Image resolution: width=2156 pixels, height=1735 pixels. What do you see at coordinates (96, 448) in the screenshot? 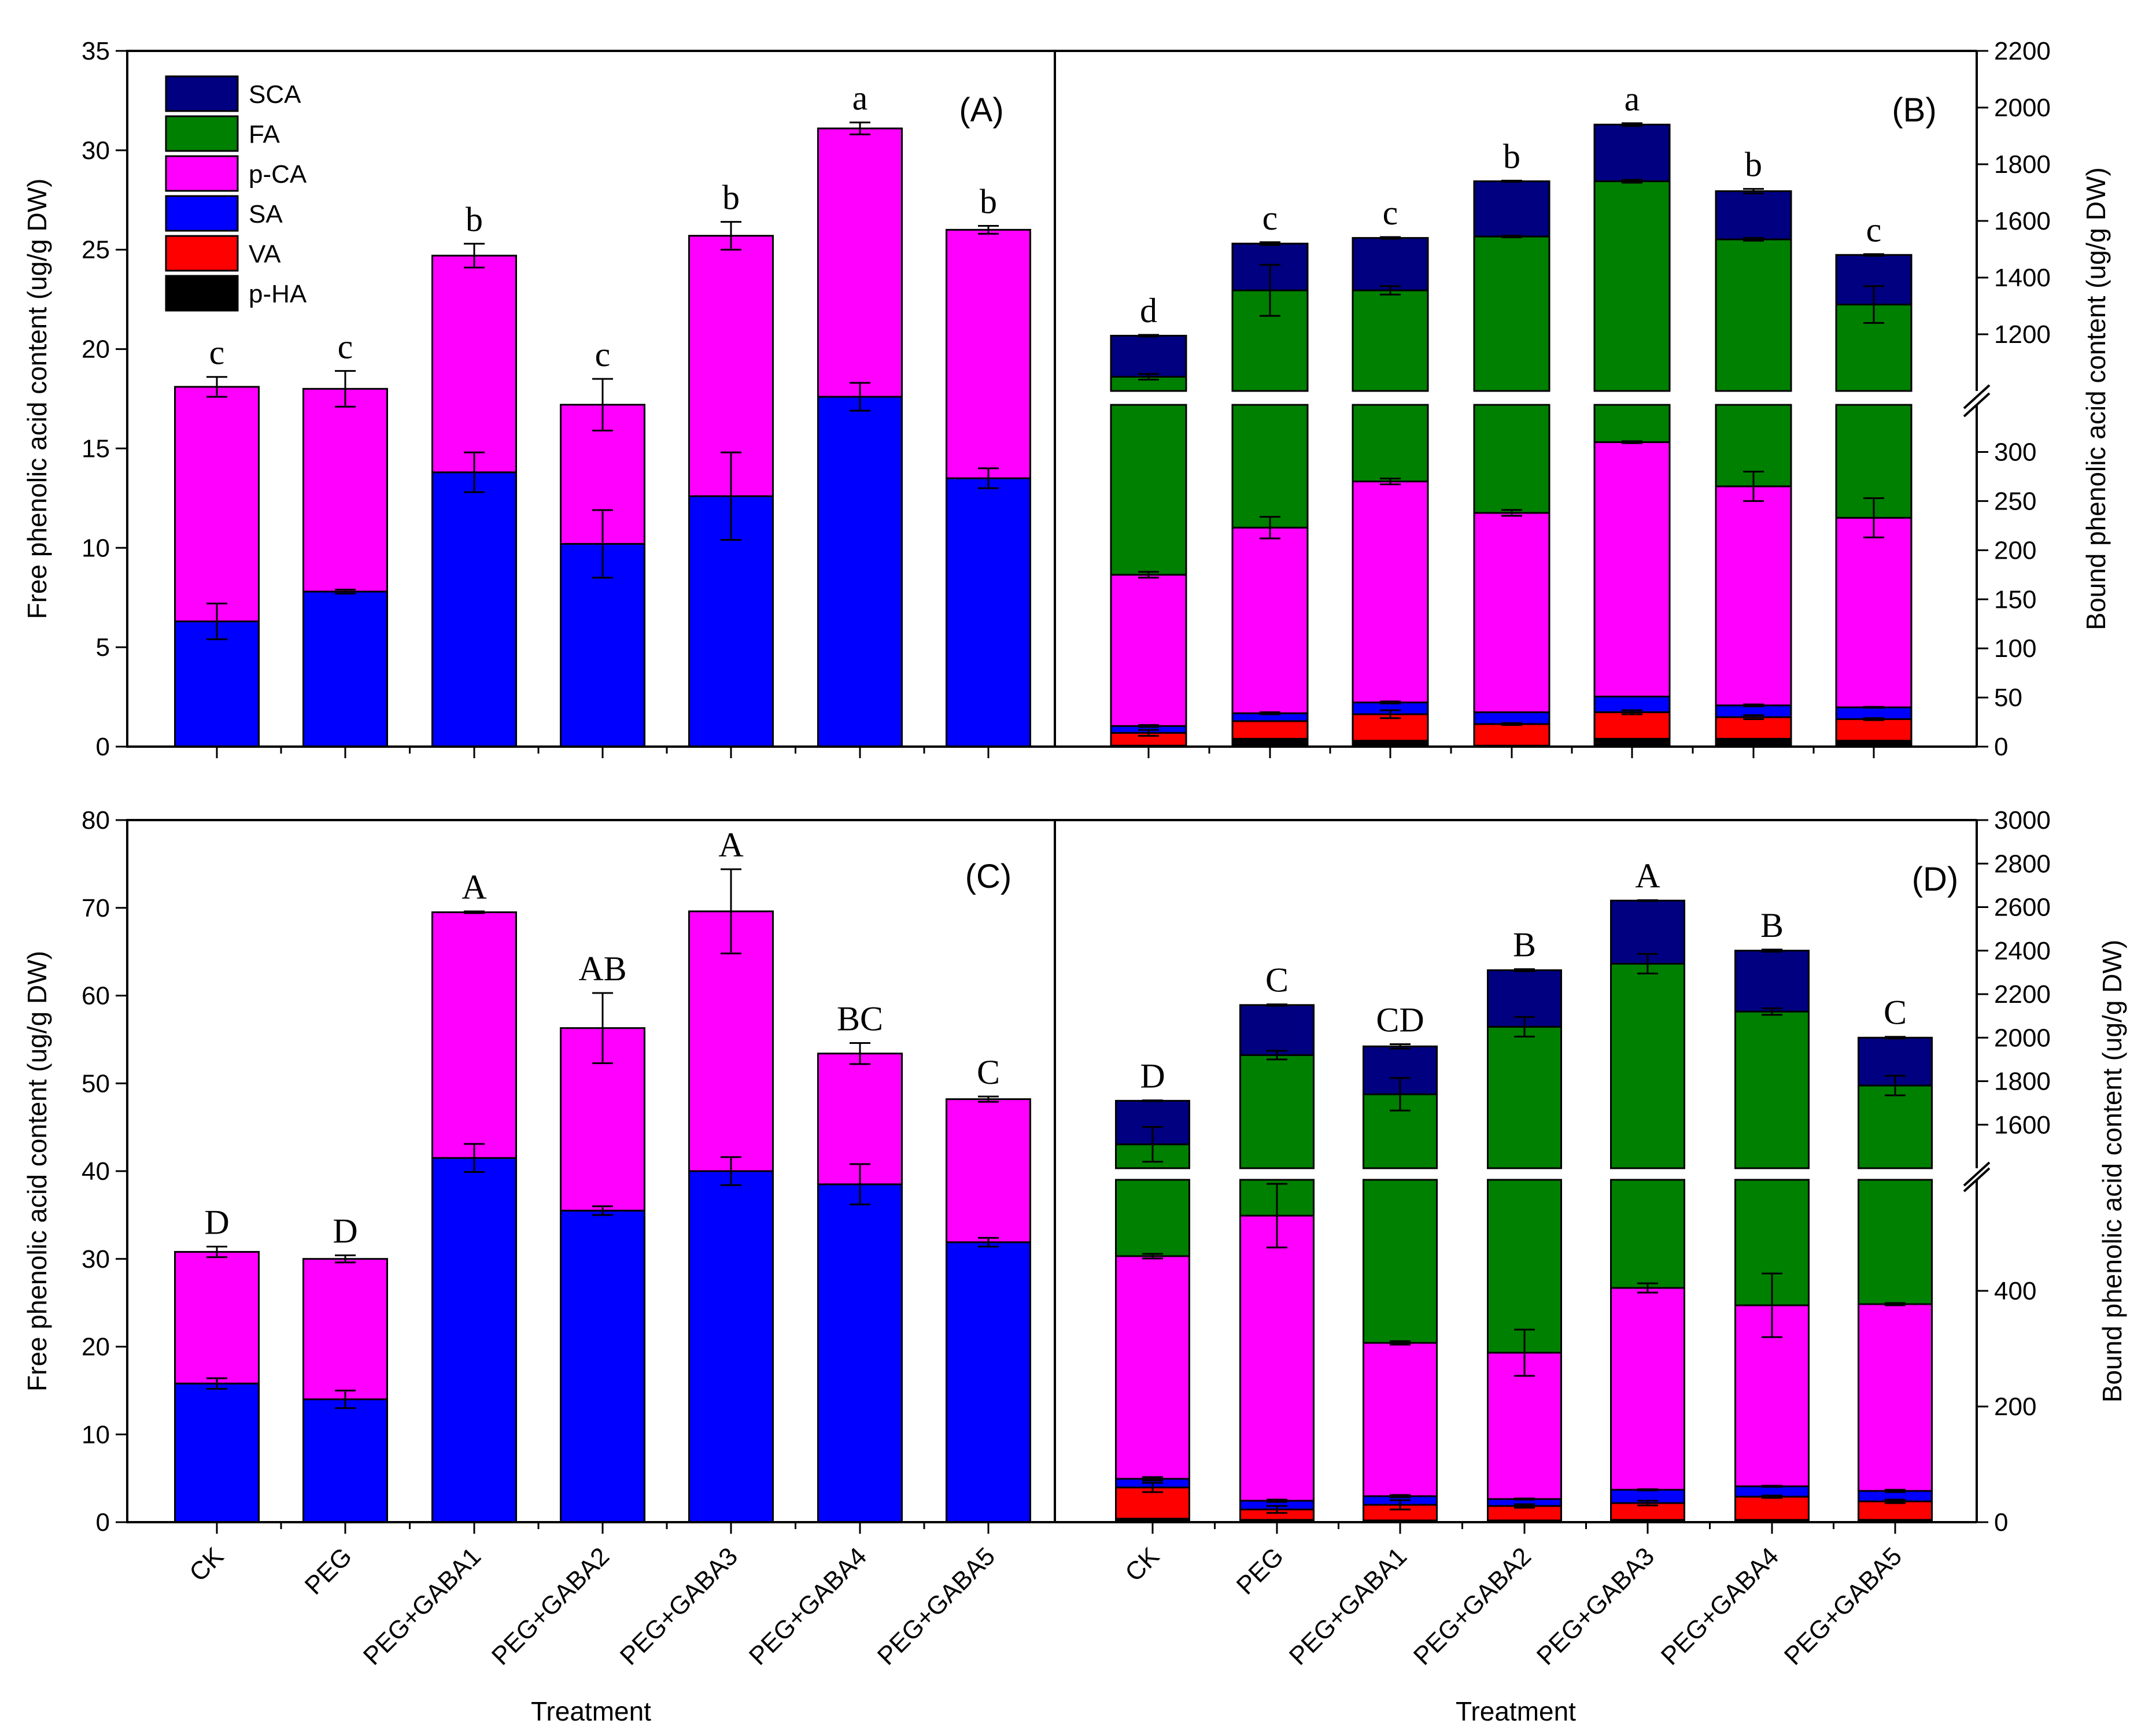
I see `y-tick-label: 15` at bounding box center [96, 448].